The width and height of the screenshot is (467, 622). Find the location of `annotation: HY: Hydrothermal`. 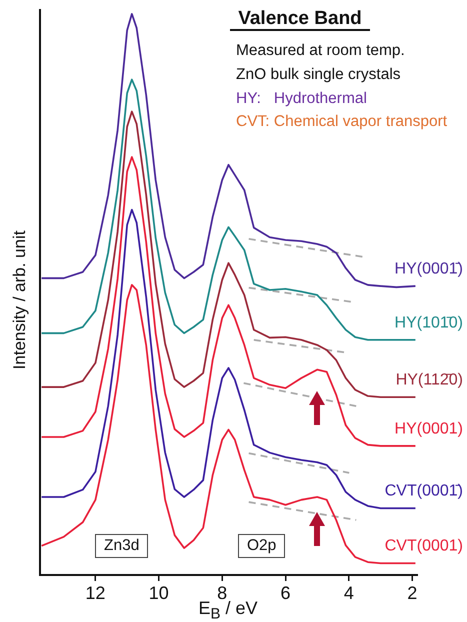

annotation: HY: Hydrothermal is located at coordinates (301, 99).